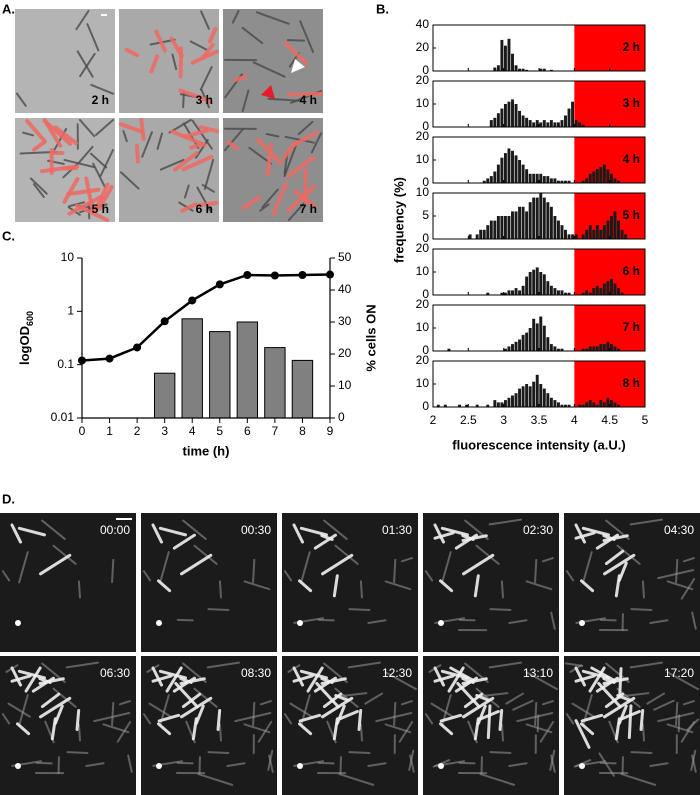 The width and height of the screenshot is (700, 795). I want to click on bar, so click(247, 370).